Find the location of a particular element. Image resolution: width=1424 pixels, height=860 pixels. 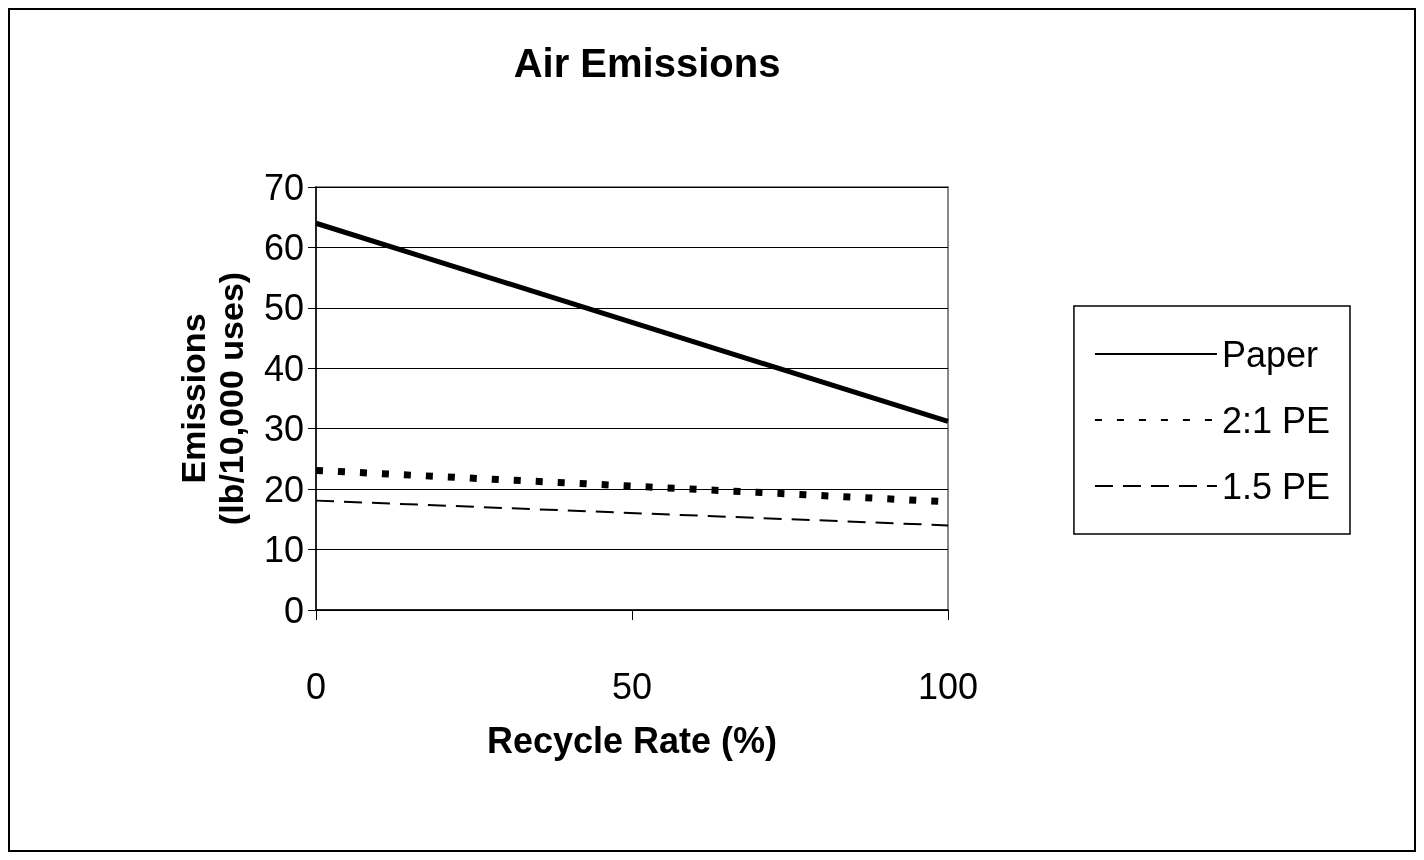

y-tick-label: 50 is located at coordinates (283, 308).